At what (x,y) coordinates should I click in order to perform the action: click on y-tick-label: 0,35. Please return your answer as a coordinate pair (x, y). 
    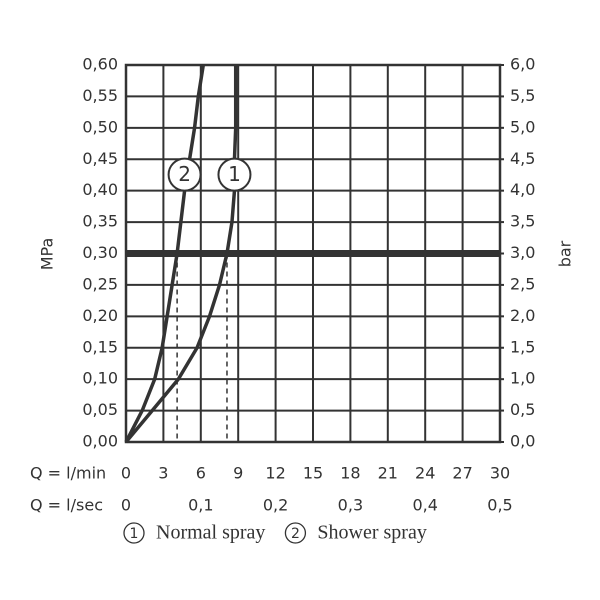
    Looking at the image, I should click on (100, 221).